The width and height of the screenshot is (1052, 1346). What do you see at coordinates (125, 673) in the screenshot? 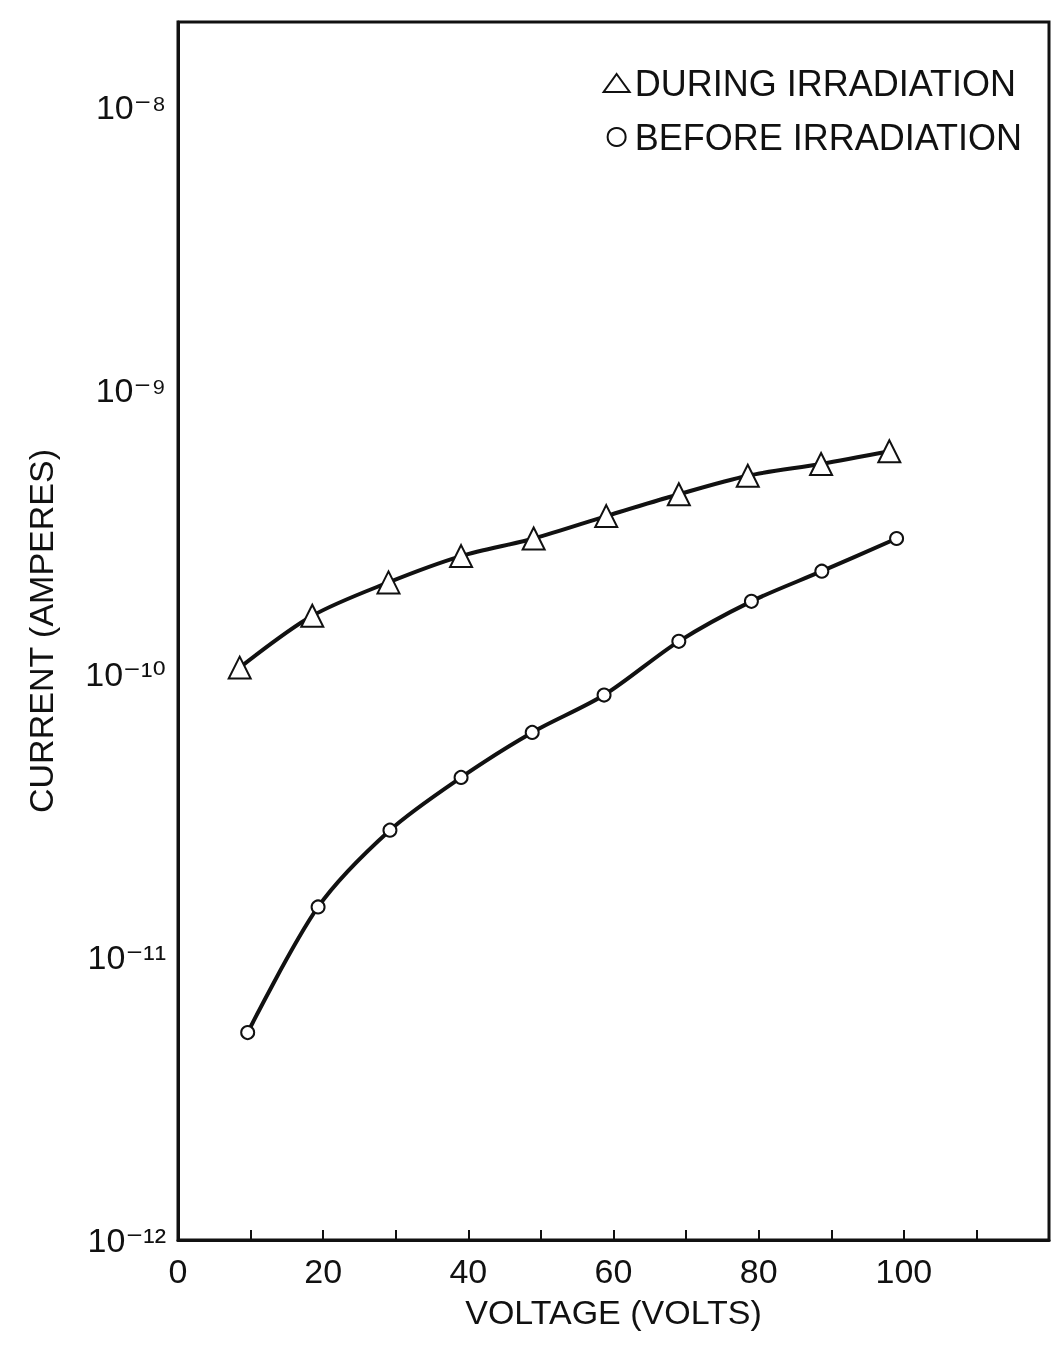
I see `y-tick-label: 10⁻¹⁰` at bounding box center [125, 673].